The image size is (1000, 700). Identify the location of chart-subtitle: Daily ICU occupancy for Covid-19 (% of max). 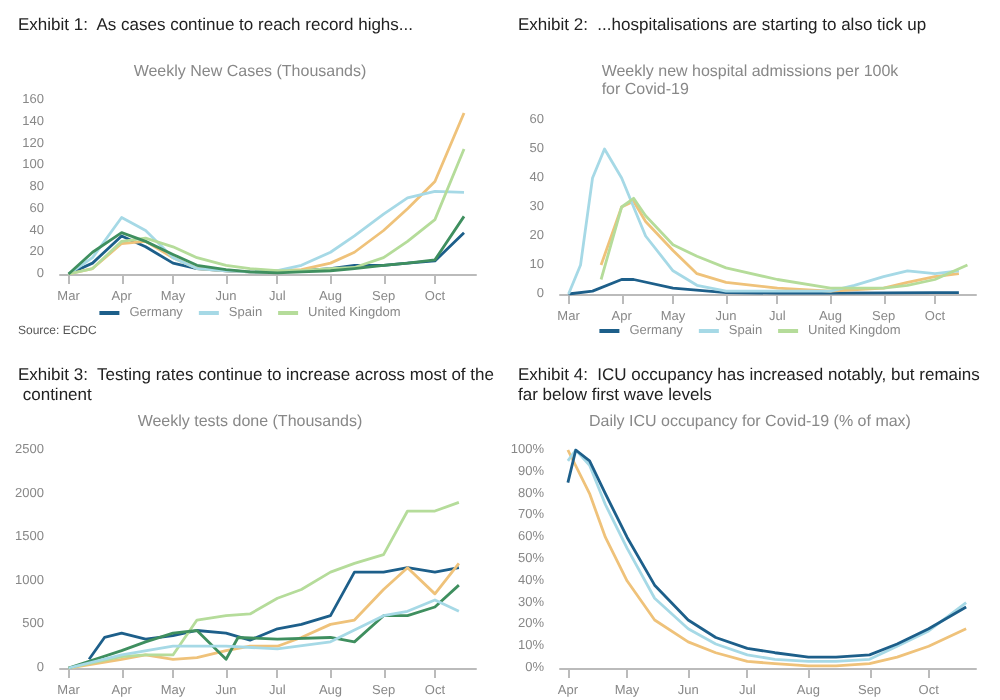
(750, 421).